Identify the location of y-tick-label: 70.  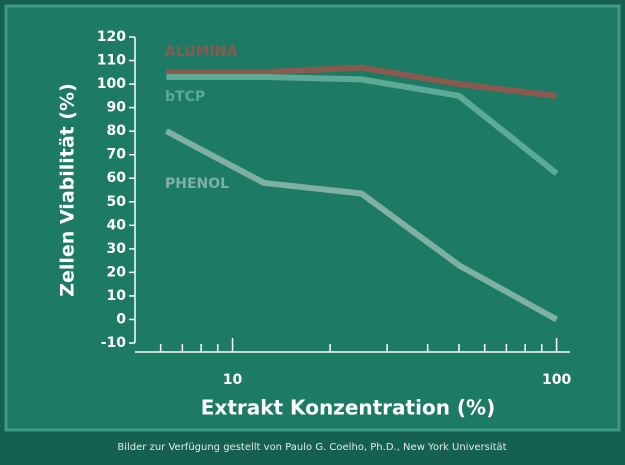
(117, 155).